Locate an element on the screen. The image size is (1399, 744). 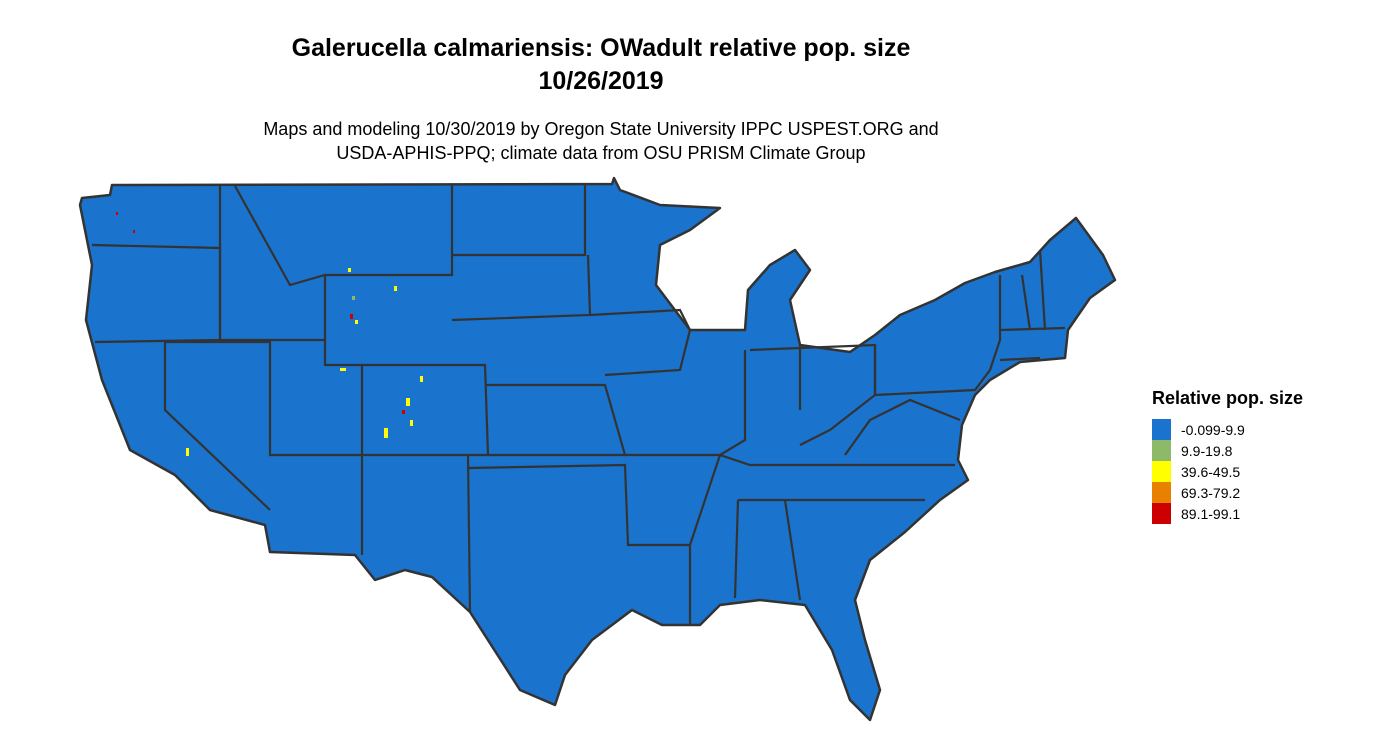
legend-label: -0.099-9.9 is located at coordinates (1213, 429).